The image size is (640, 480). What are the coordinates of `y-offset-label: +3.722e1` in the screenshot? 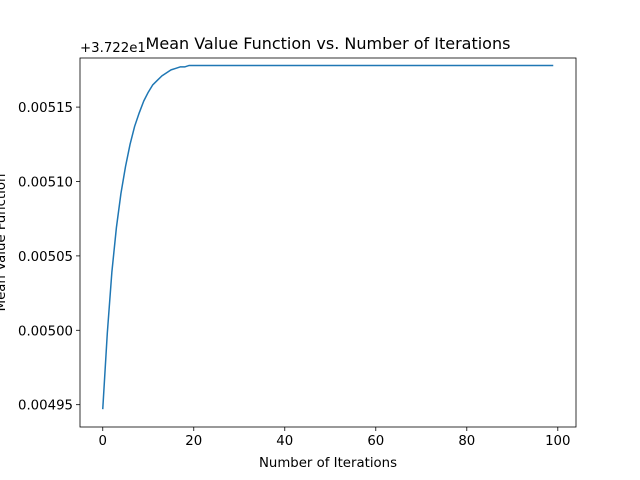 It's located at (113, 48).